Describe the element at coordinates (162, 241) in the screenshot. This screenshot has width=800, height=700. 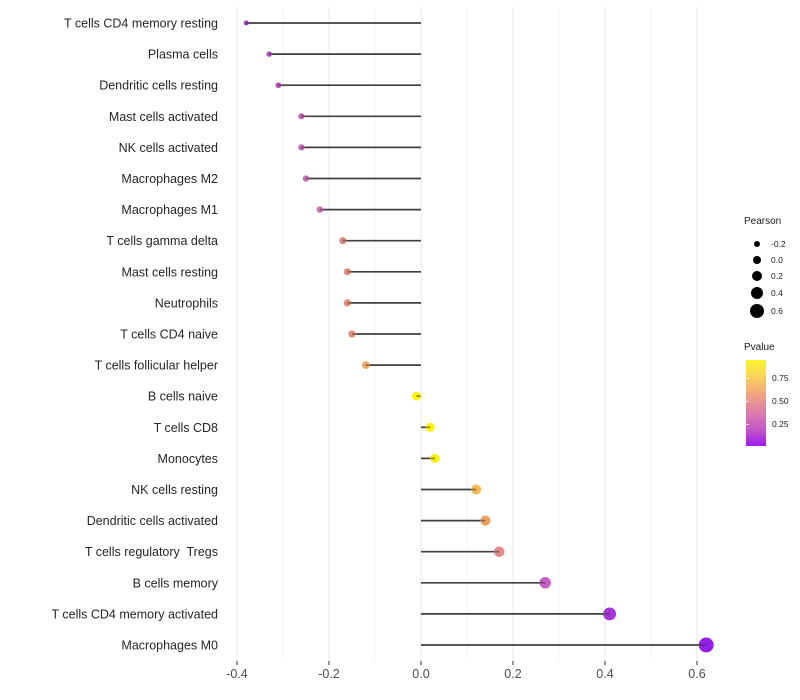
I see `y-axis-label: T cells gamma delta` at that location.